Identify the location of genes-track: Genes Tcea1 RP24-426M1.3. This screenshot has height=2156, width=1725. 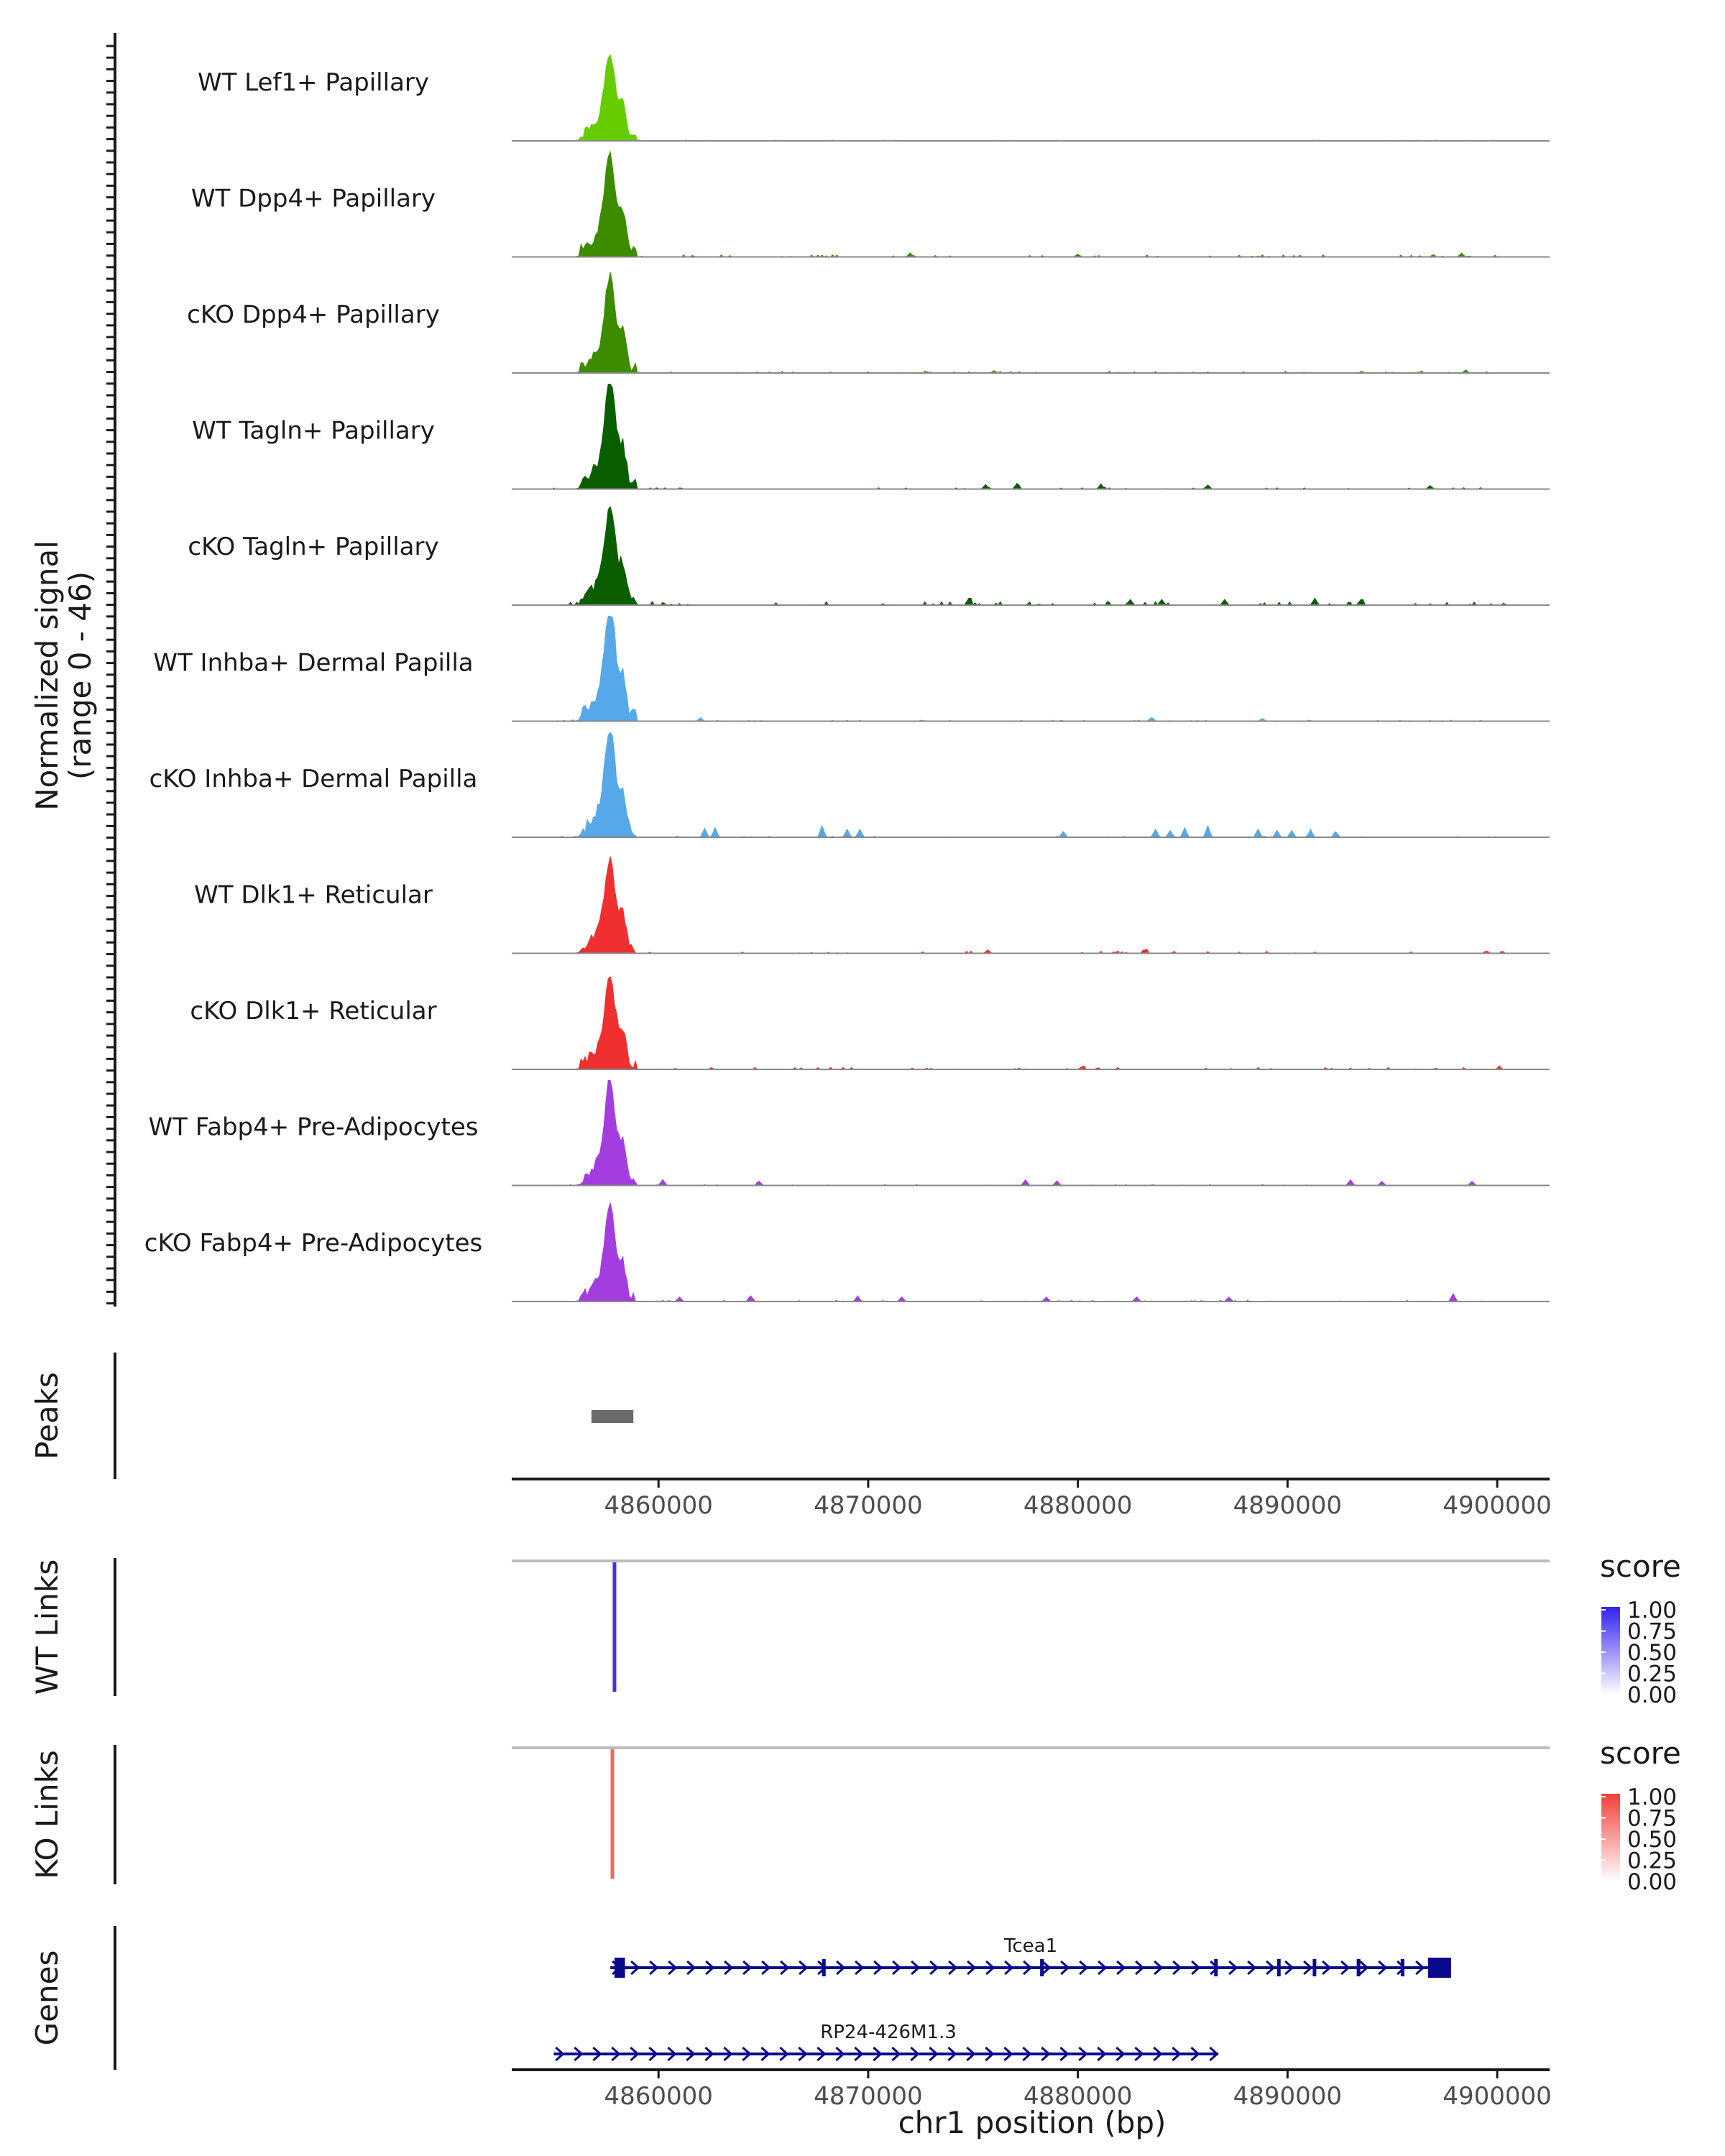
(740, 1998).